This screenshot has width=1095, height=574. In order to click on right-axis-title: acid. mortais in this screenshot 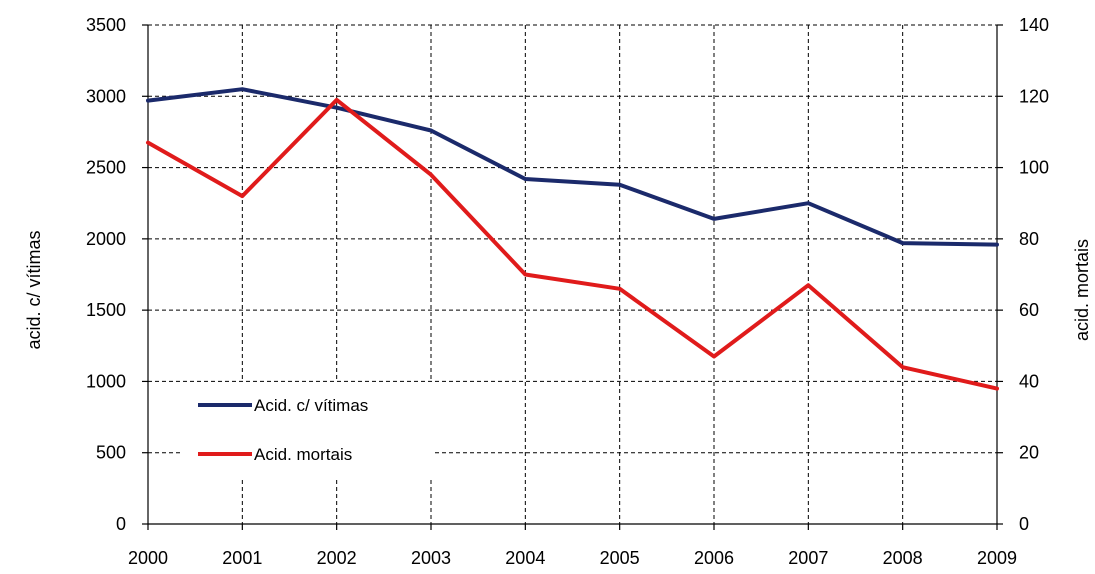, I will do `click(1082, 290)`.